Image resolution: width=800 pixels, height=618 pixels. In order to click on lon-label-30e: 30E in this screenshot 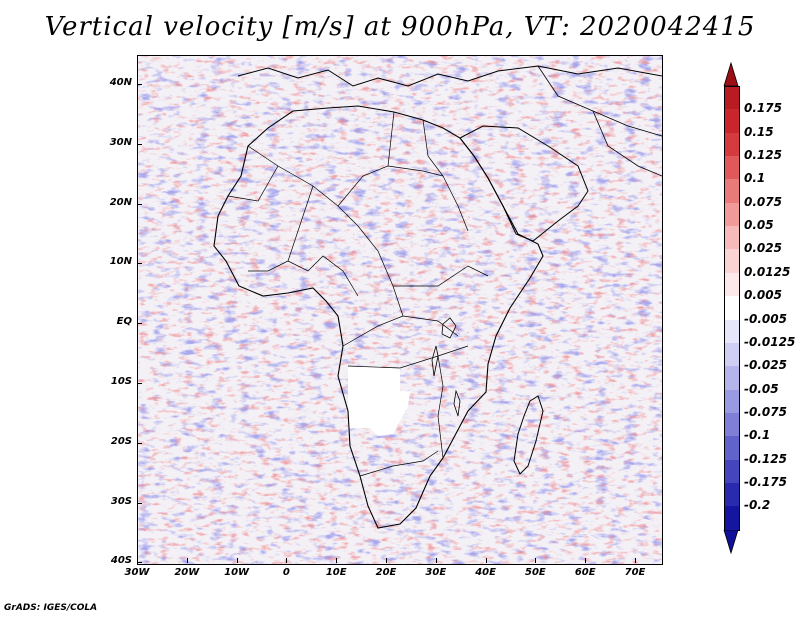, I will do `click(436, 572)`.